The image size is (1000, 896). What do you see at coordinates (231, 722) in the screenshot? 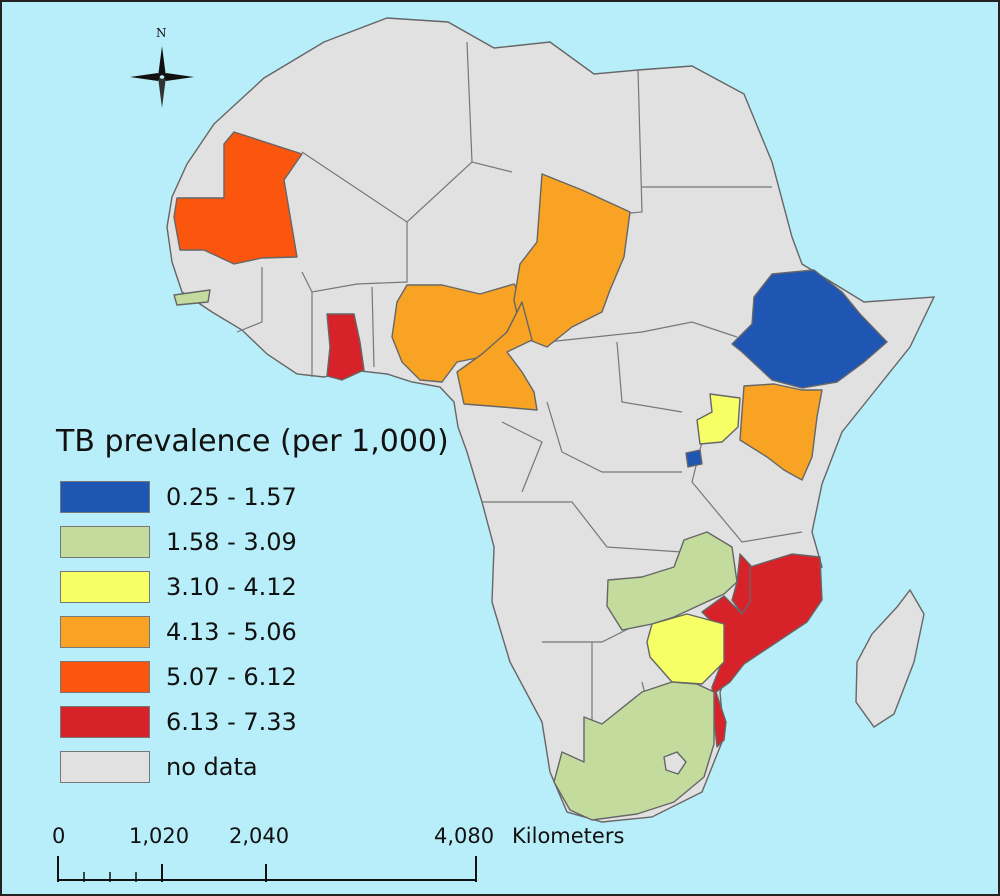
I see `legend-label: 6.13 - 7.33` at bounding box center [231, 722].